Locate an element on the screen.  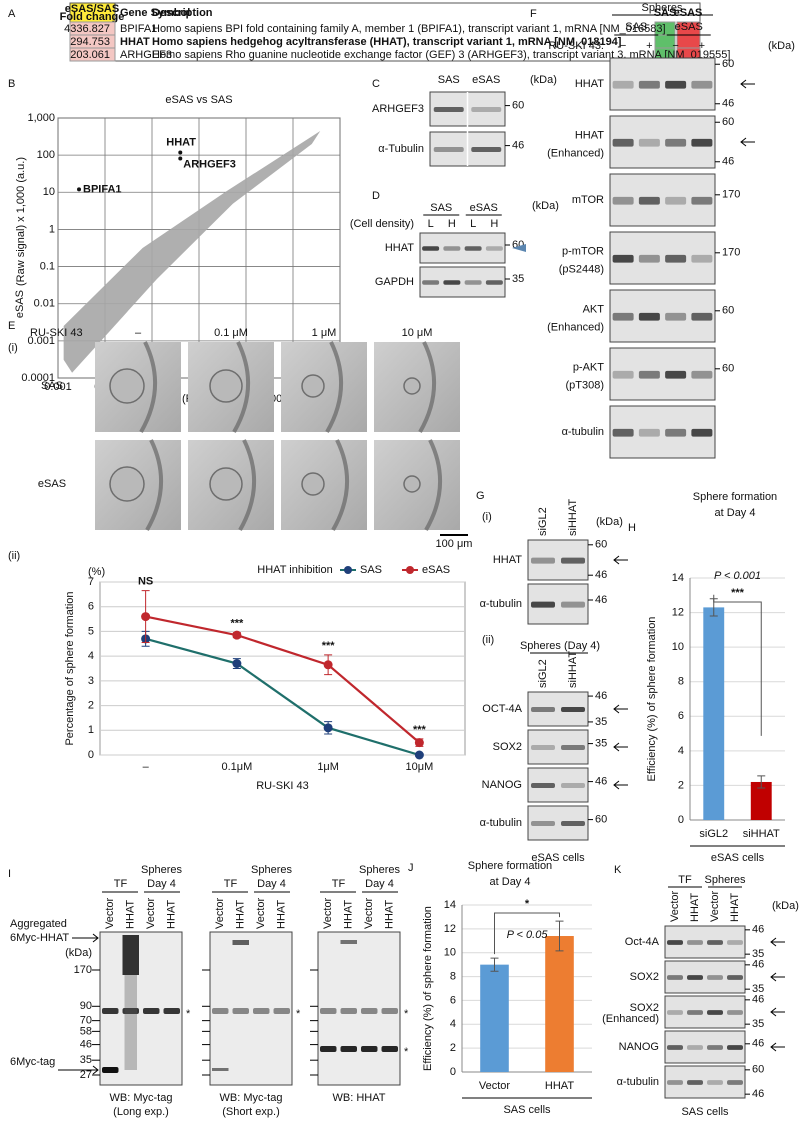
y-tick-label: 2 is located at coordinates (681, 785).